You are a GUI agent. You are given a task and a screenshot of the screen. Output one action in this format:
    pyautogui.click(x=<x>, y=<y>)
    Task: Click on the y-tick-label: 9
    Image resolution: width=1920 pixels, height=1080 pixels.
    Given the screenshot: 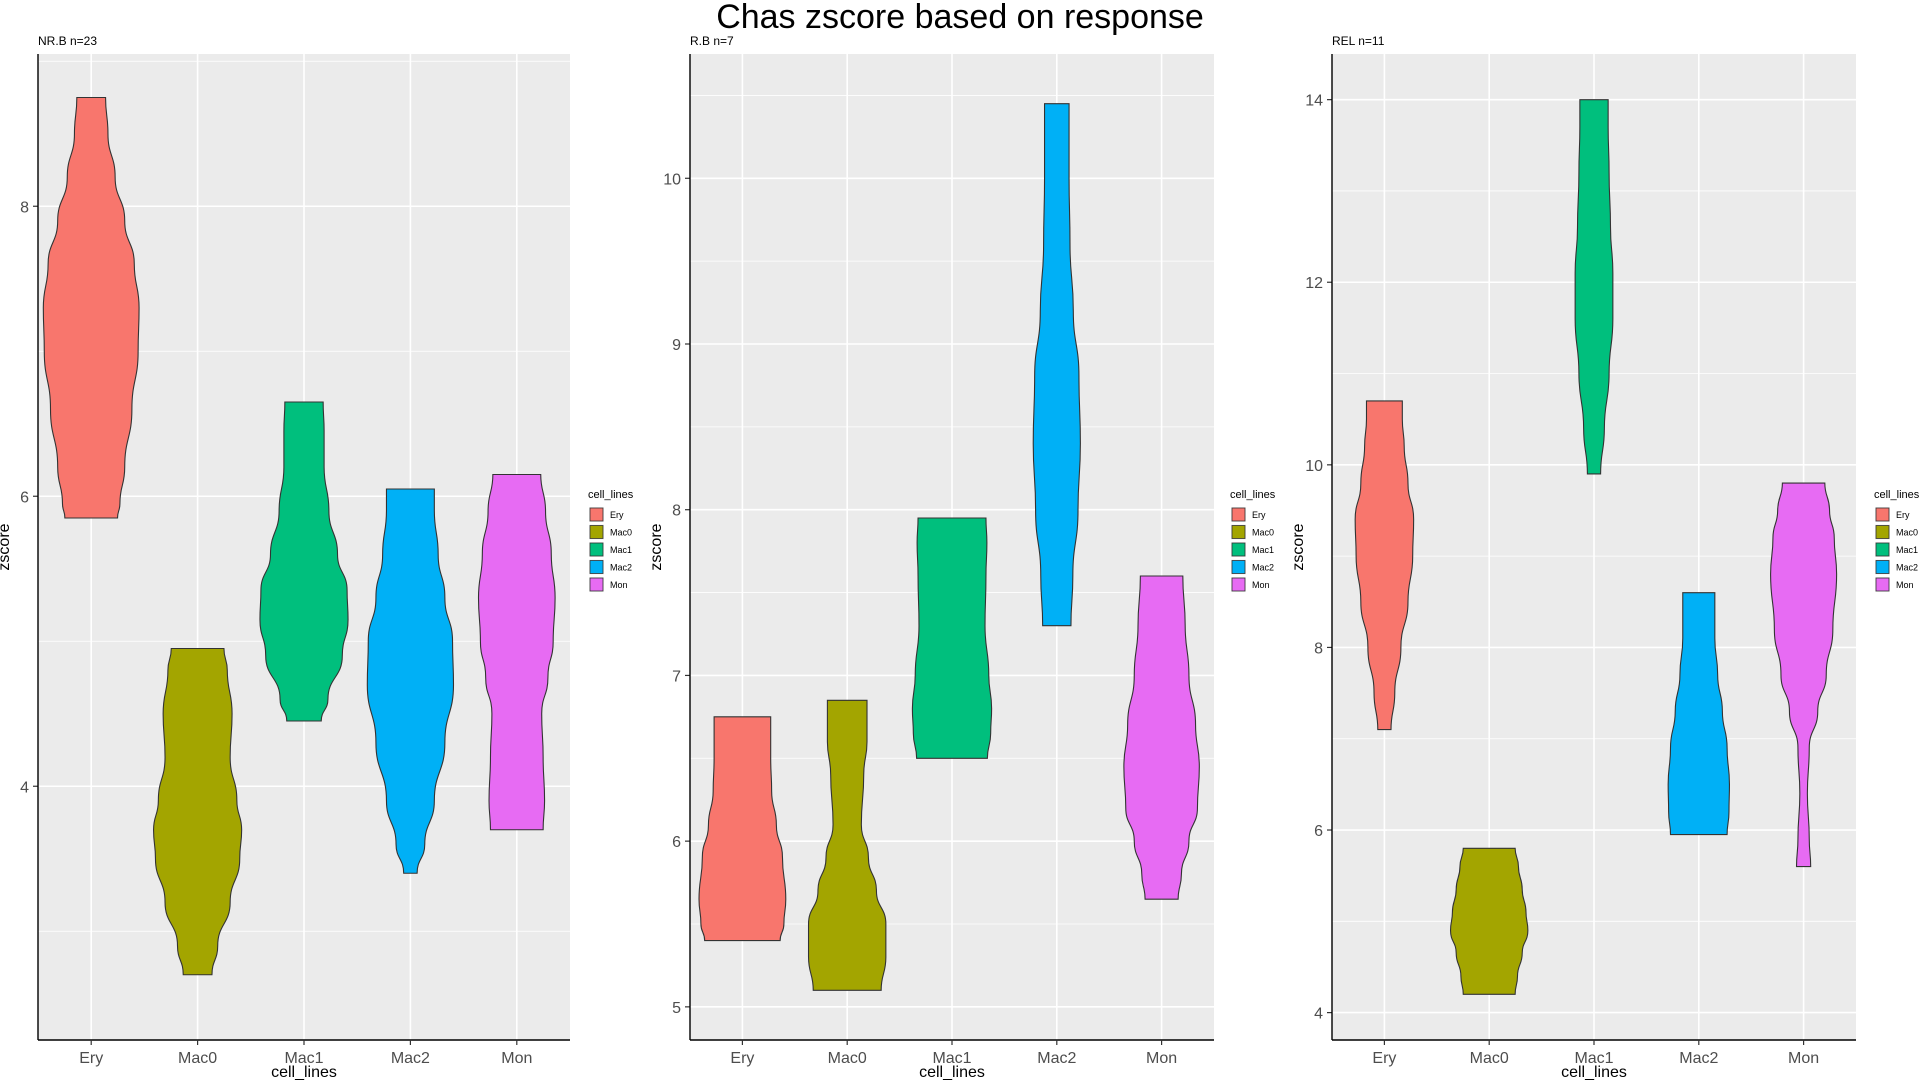 What is the action you would take?
    pyautogui.click(x=676, y=345)
    